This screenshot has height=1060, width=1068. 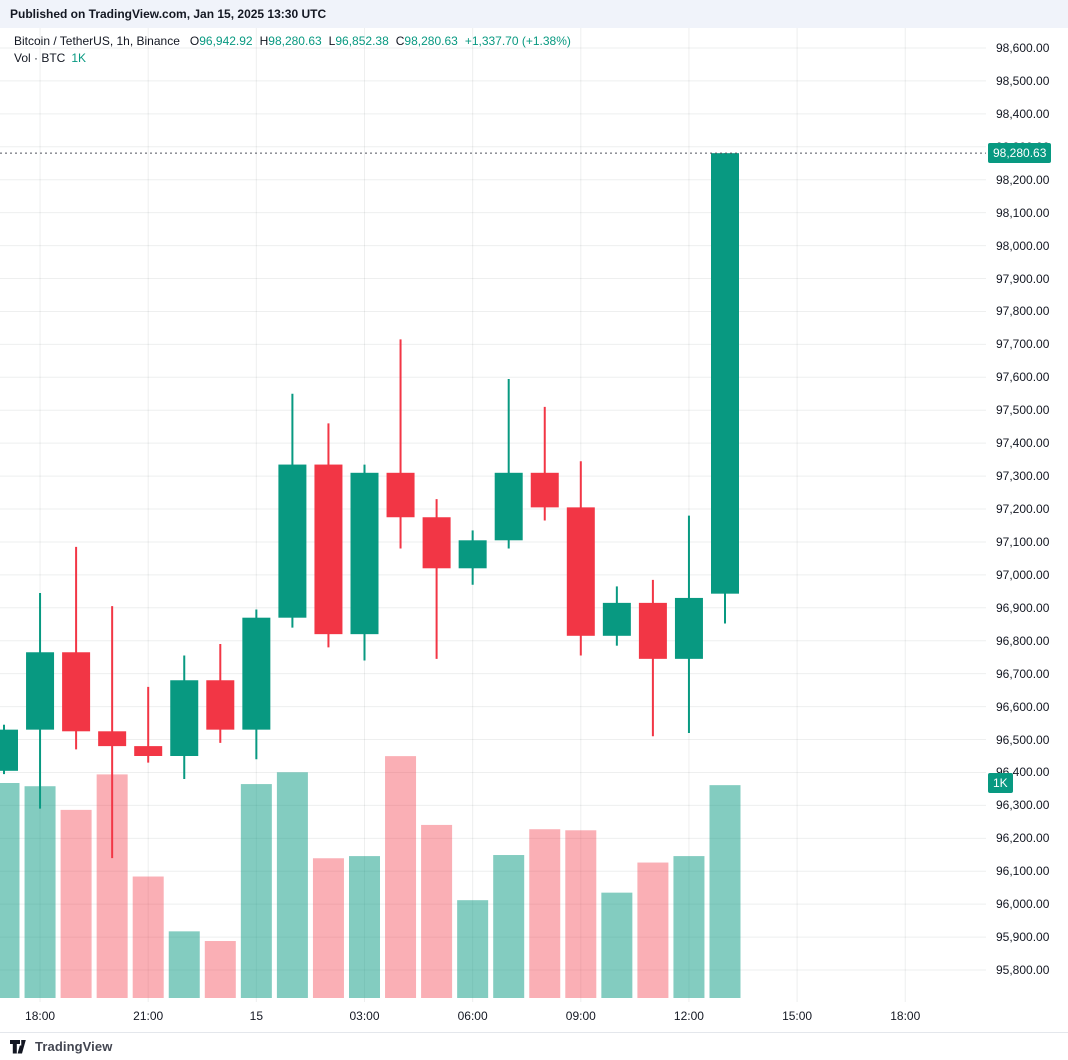 I want to click on tradingview-logo: TradingView, so click(x=61, y=1046).